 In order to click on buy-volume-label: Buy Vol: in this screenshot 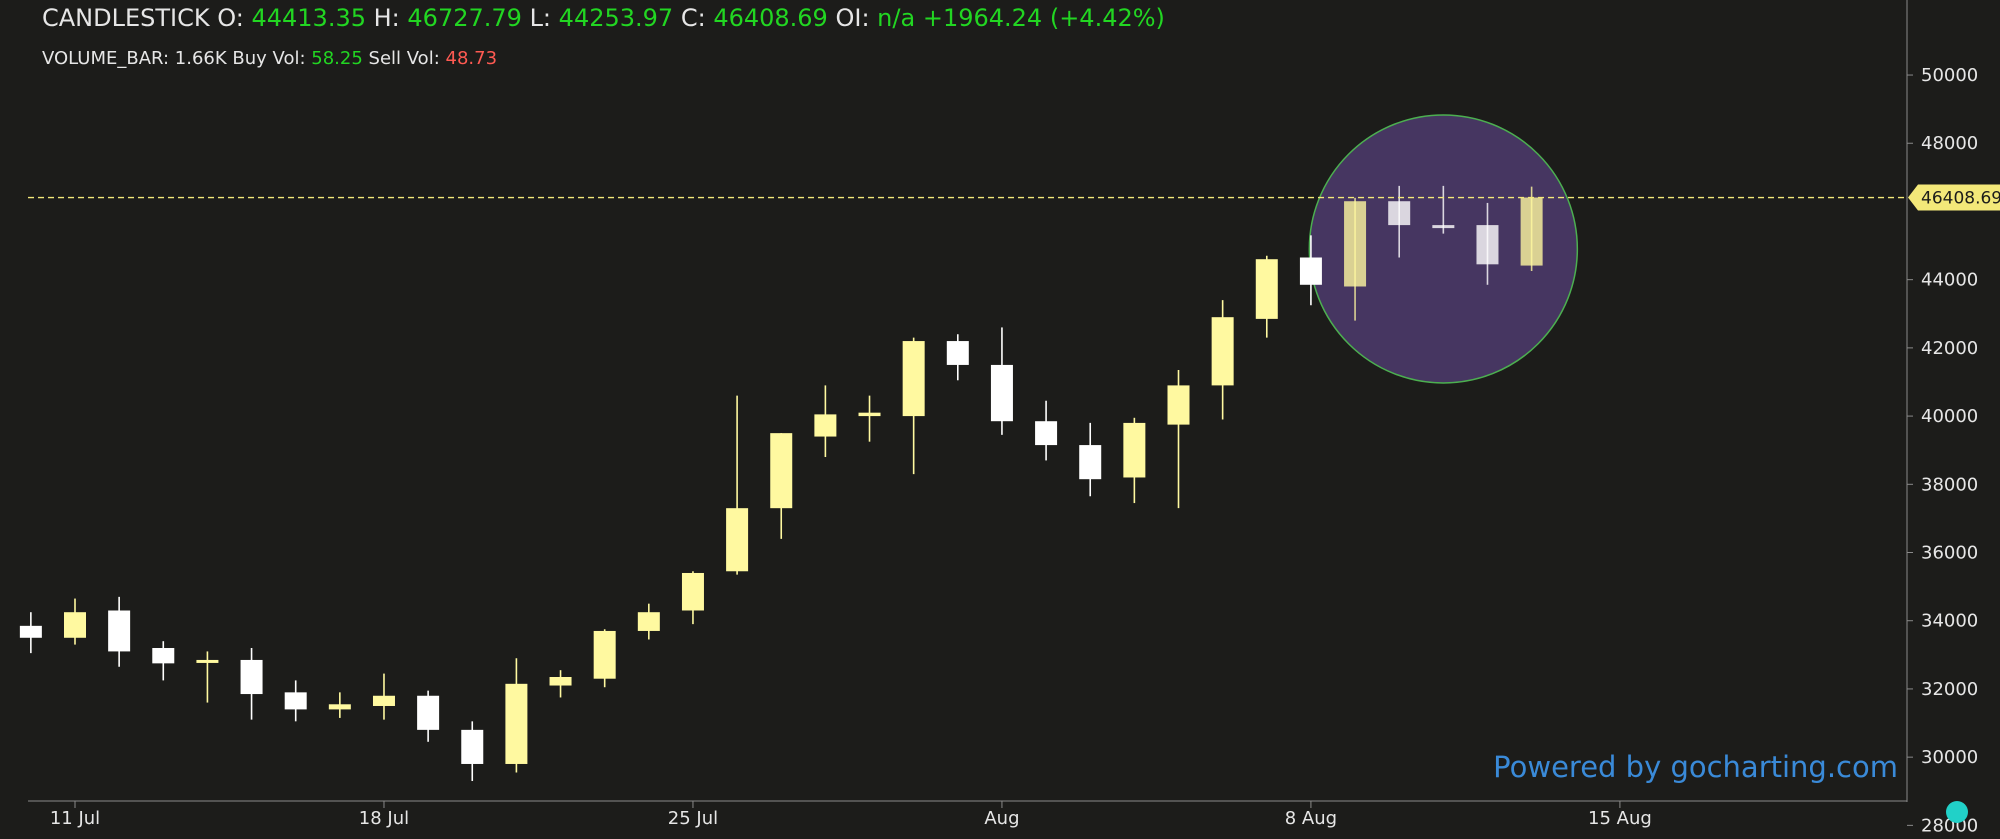, I will do `click(269, 58)`.